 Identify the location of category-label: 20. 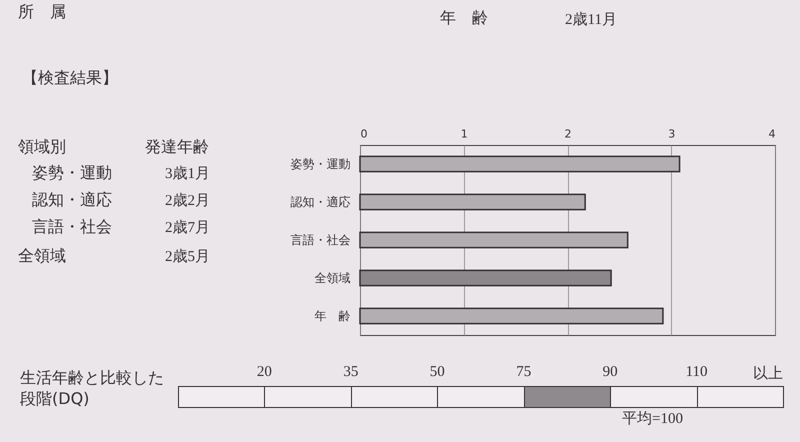
(264, 372).